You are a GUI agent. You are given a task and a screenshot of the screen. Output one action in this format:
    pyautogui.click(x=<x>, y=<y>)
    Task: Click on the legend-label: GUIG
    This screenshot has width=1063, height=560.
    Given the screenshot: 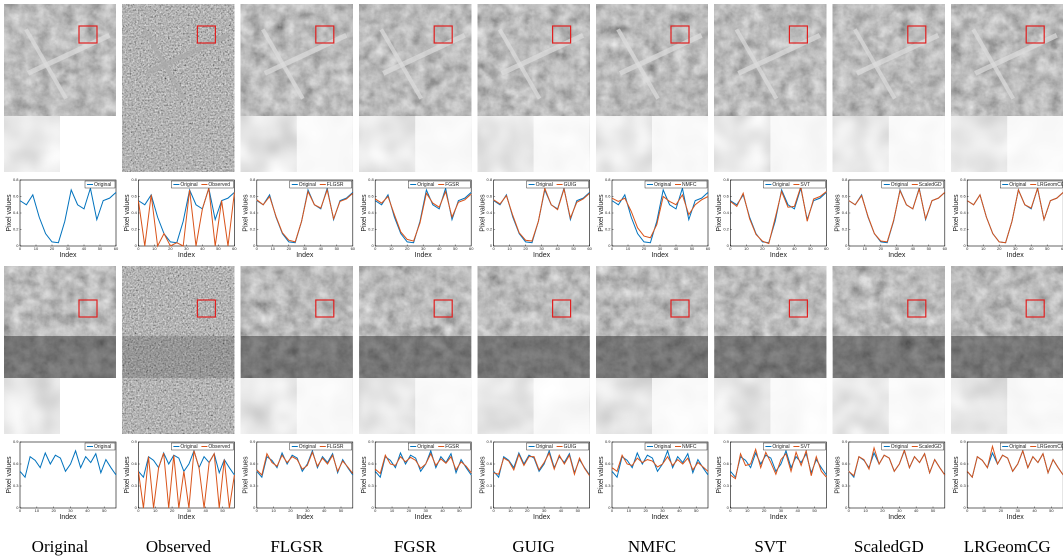 What is the action you would take?
    pyautogui.click(x=570, y=185)
    